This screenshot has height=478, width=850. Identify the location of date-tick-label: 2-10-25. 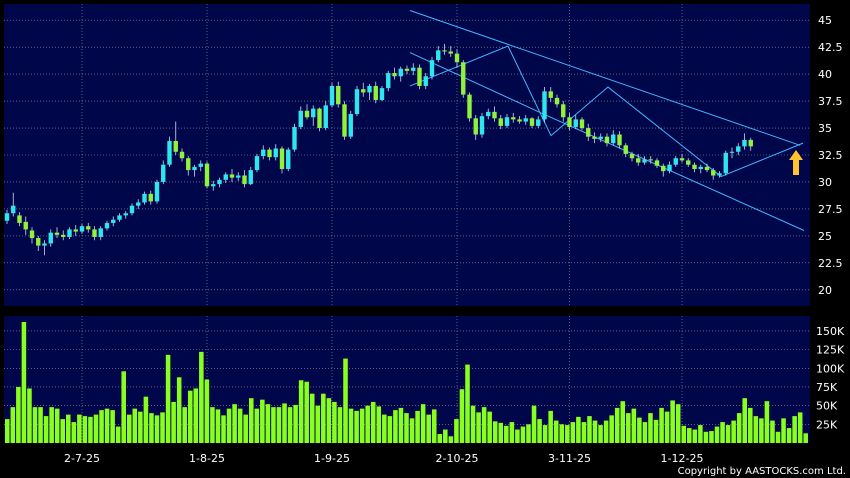
(457, 458).